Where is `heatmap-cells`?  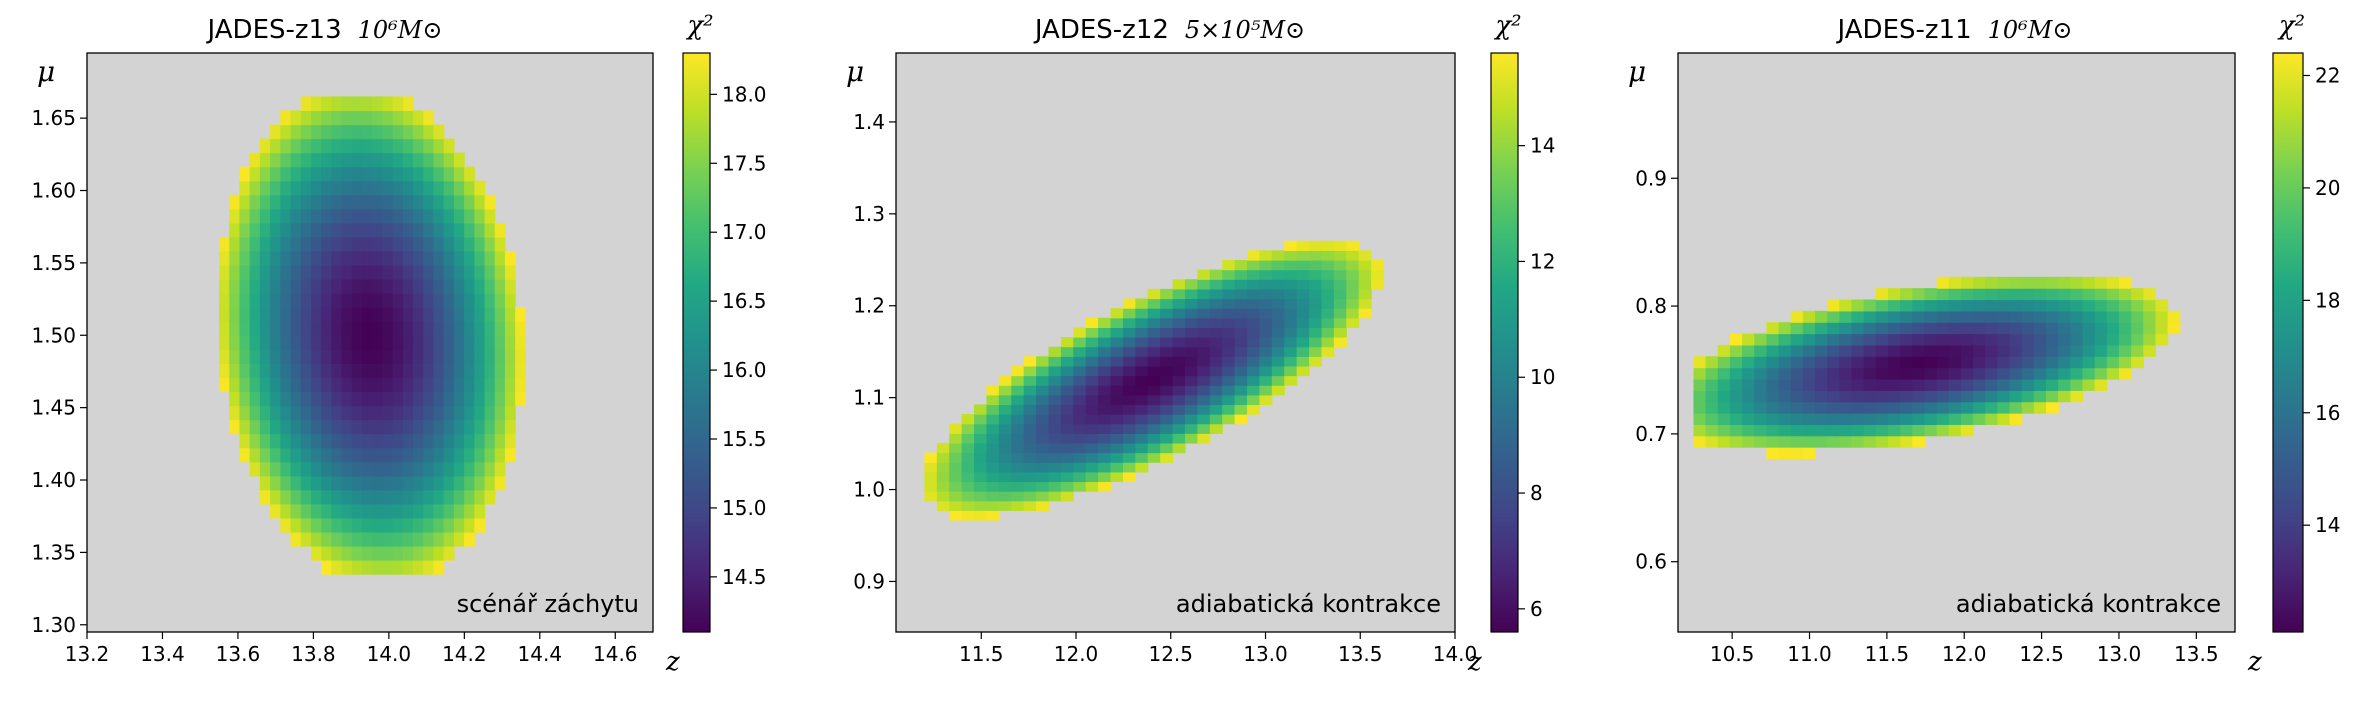
heatmap-cells is located at coordinates (1154, 380).